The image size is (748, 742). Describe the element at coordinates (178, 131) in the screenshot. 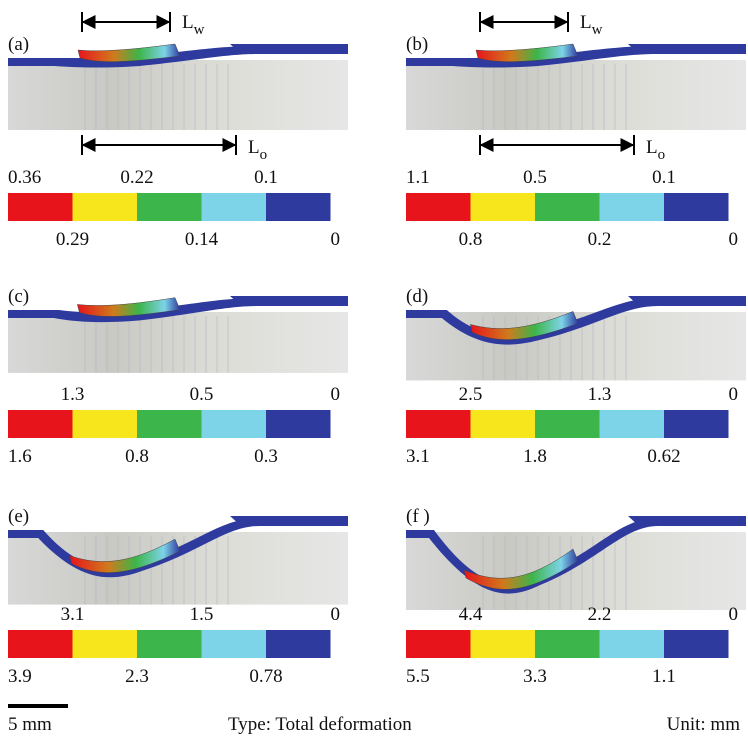

I see `panel: (a) Lw Lo 0.36 0.29 0.22 0.14 0.1 0` at that location.